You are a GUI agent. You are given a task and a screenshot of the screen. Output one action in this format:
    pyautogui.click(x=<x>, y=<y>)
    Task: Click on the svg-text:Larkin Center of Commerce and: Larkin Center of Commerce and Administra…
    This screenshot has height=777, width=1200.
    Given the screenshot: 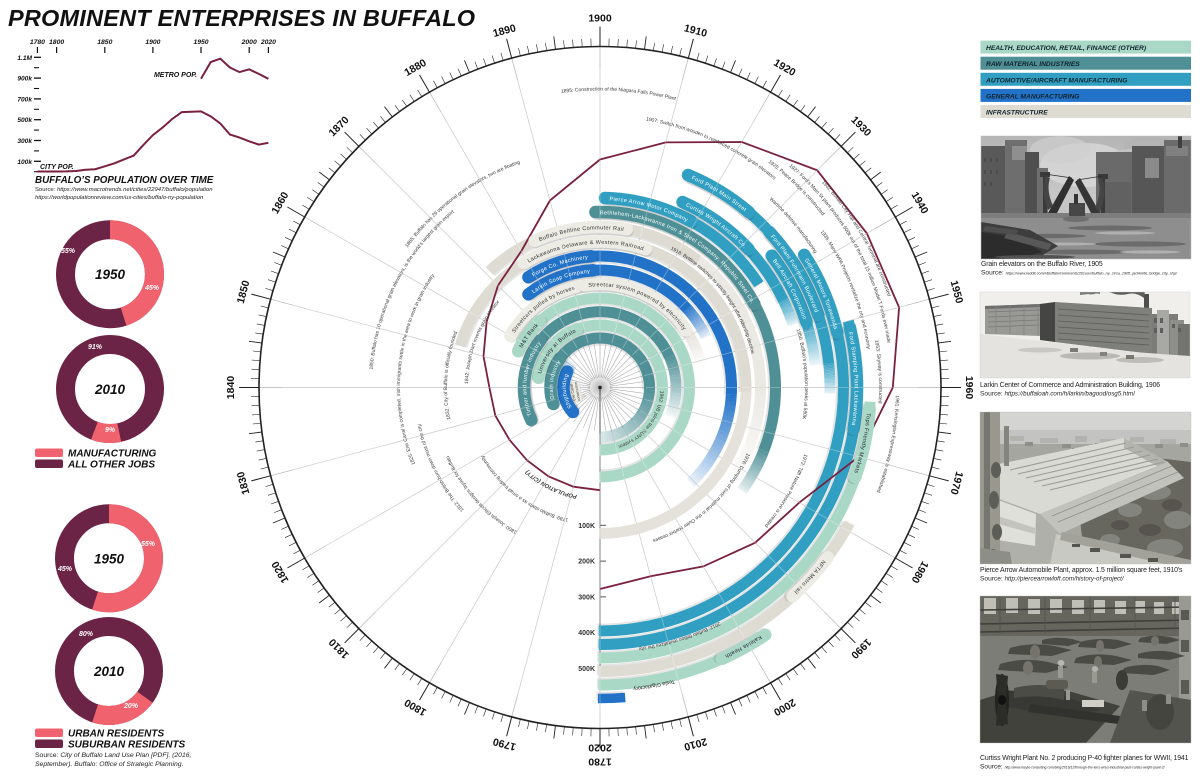 What is the action you would take?
    pyautogui.click(x=1070, y=385)
    